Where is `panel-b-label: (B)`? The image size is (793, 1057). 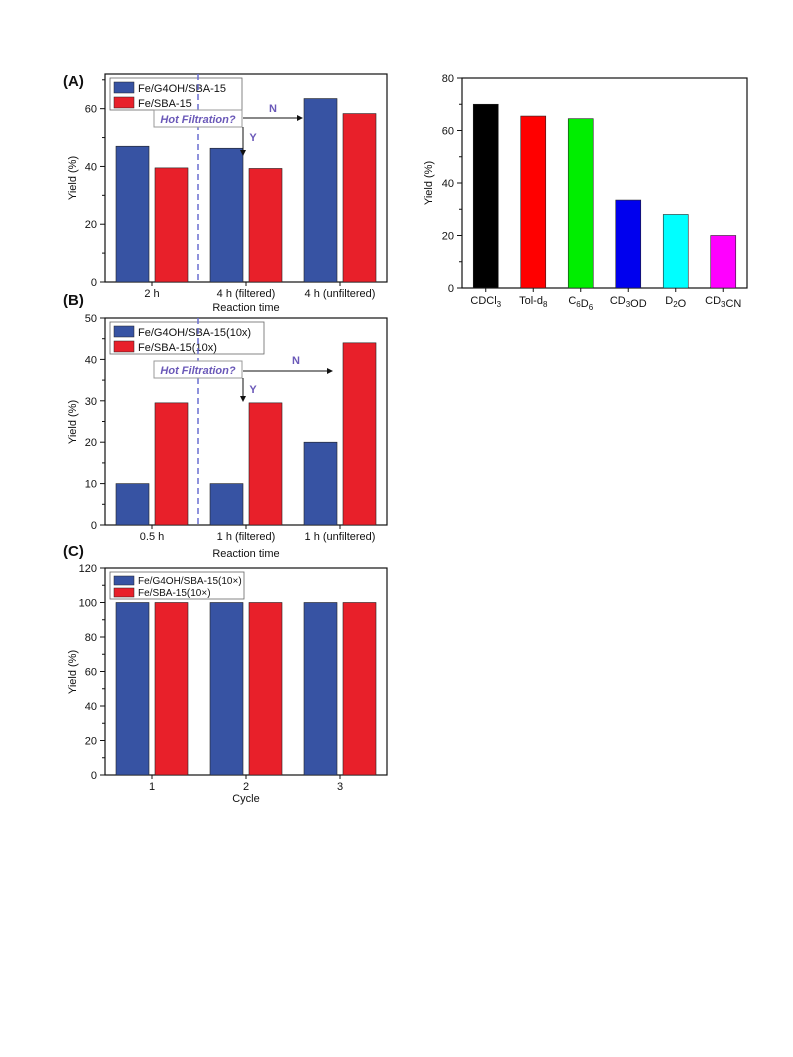
panel-b-label: (B) is located at coordinates (73, 300).